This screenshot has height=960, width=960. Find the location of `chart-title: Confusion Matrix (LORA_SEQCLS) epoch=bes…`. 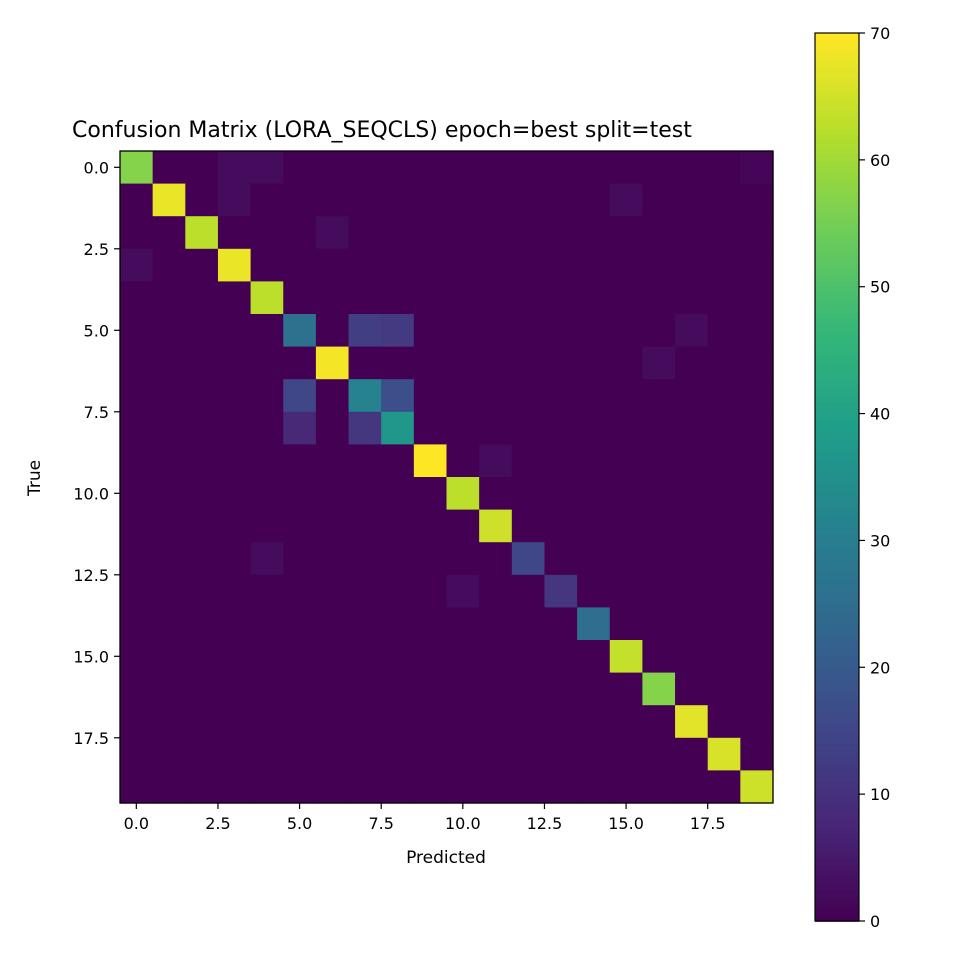

chart-title: Confusion Matrix (LORA_SEQCLS) epoch=bes… is located at coordinates (382, 130).